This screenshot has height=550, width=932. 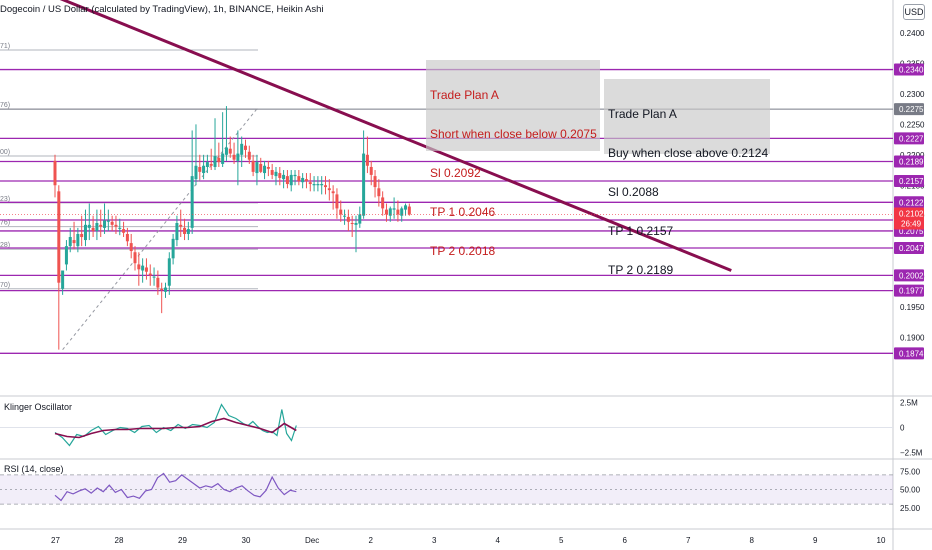 What do you see at coordinates (914, 12) in the screenshot?
I see `currency-badge: USD` at bounding box center [914, 12].